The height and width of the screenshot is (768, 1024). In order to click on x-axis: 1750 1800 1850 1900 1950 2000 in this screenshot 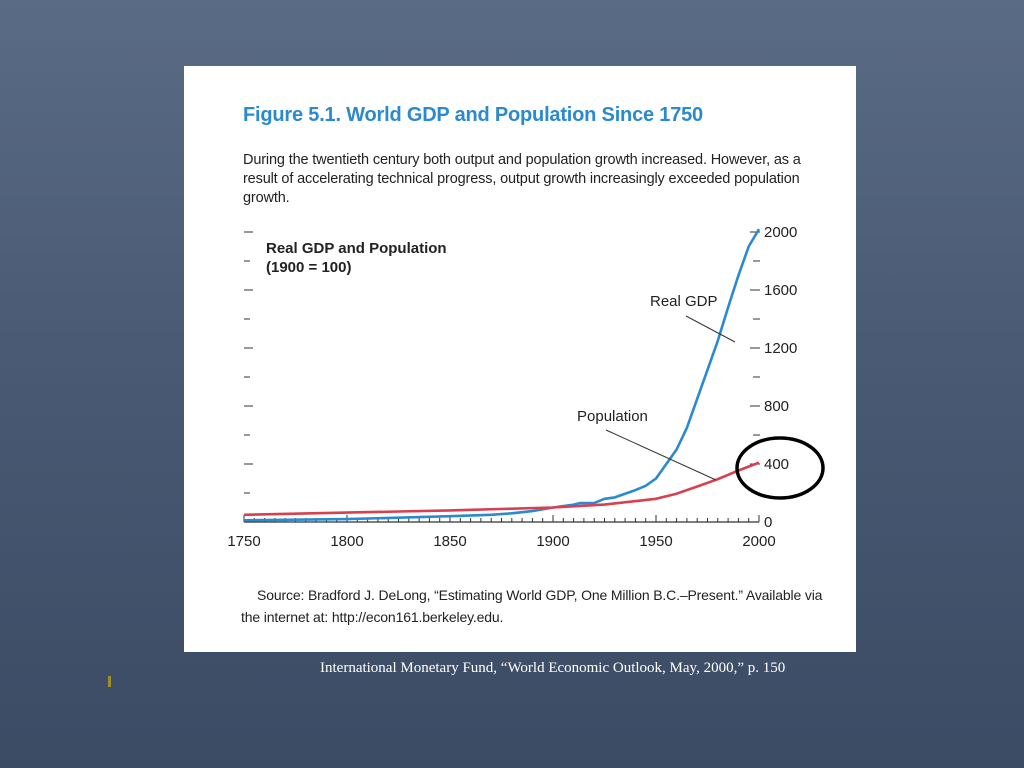, I will do `click(501, 532)`.